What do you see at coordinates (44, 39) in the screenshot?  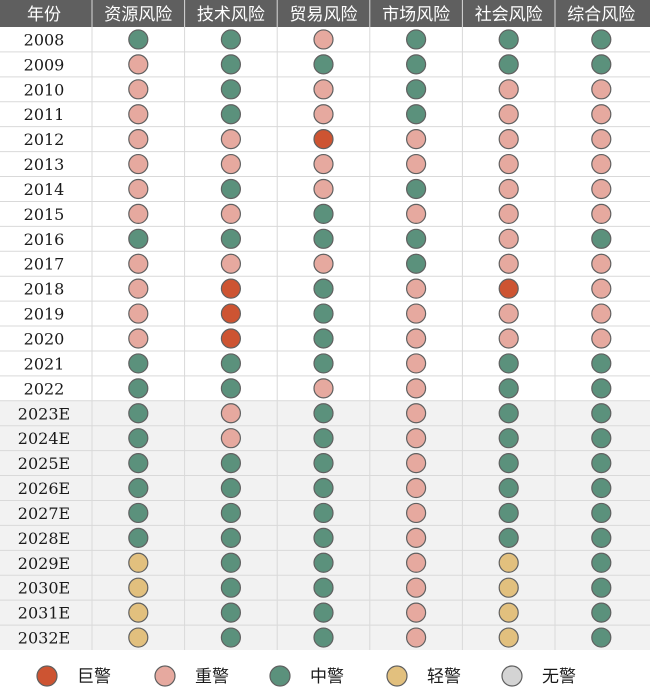 I see `year-label: 2008` at bounding box center [44, 39].